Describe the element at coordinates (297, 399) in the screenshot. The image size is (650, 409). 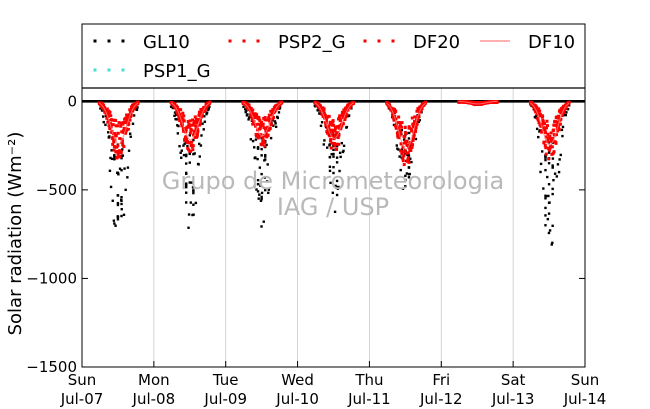
I see `x-tick-label-date: Jul-10` at that location.